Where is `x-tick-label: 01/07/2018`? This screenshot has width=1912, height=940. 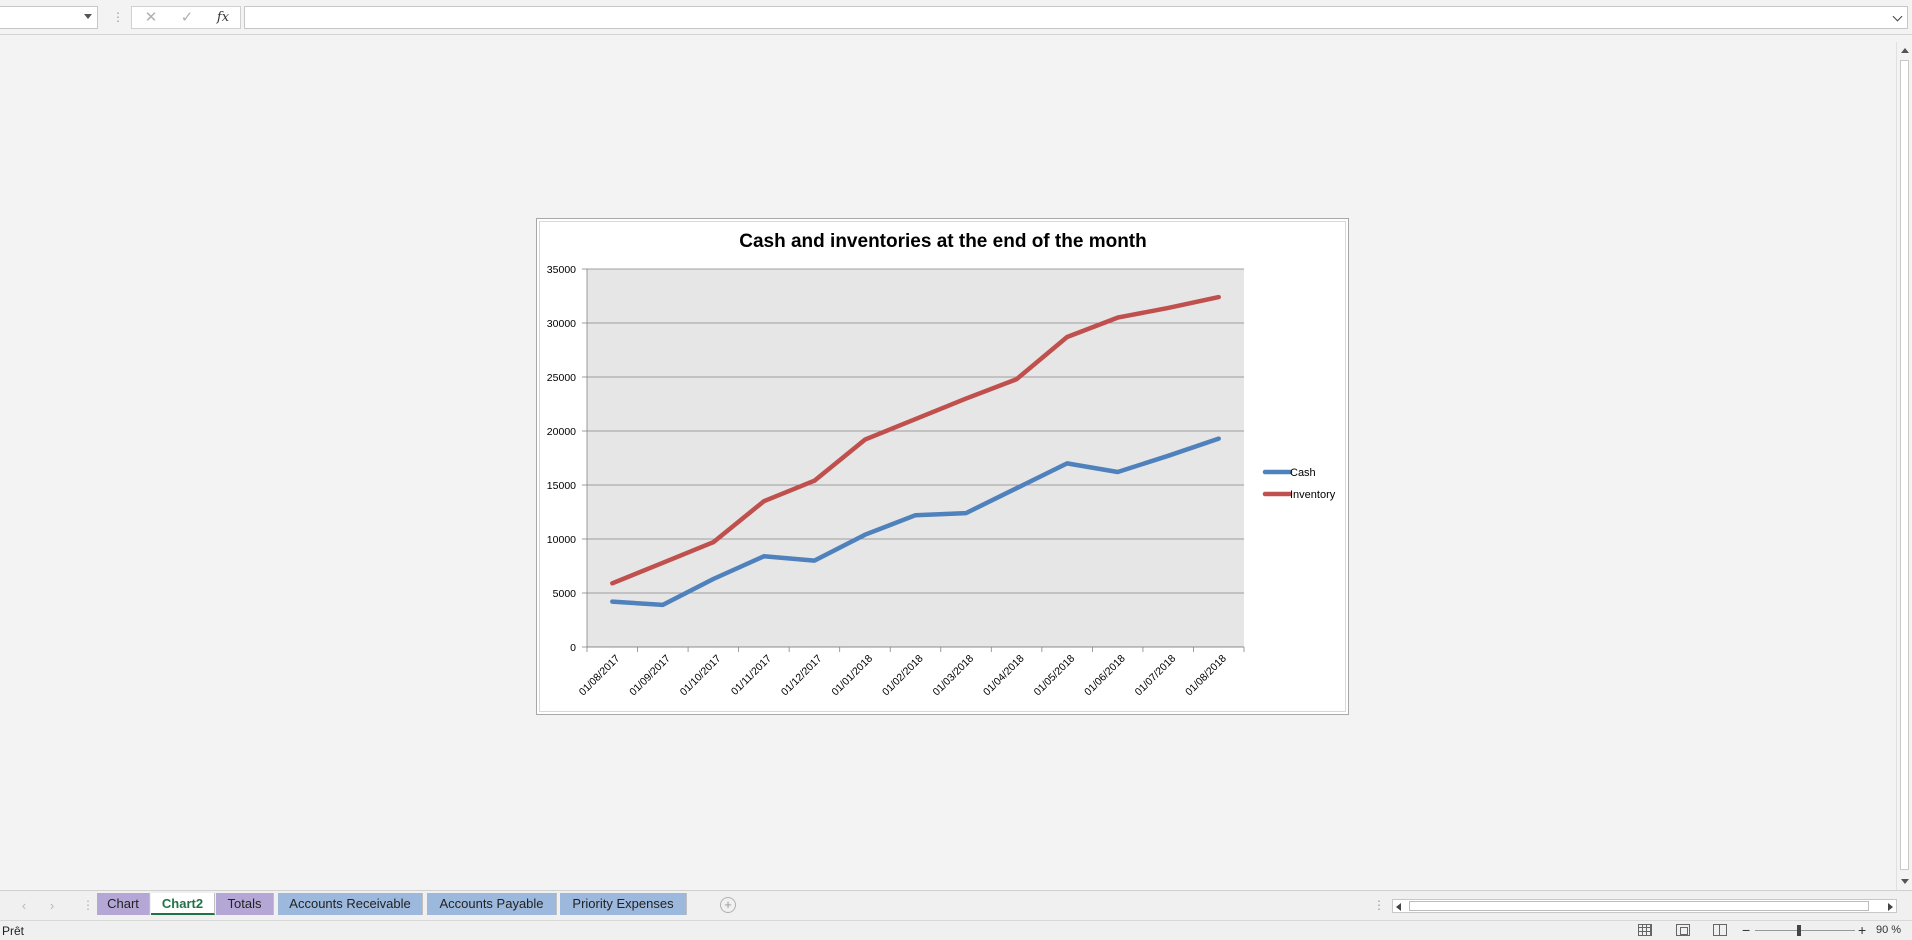 x-tick-label: 01/07/2018 is located at coordinates (1156, 676).